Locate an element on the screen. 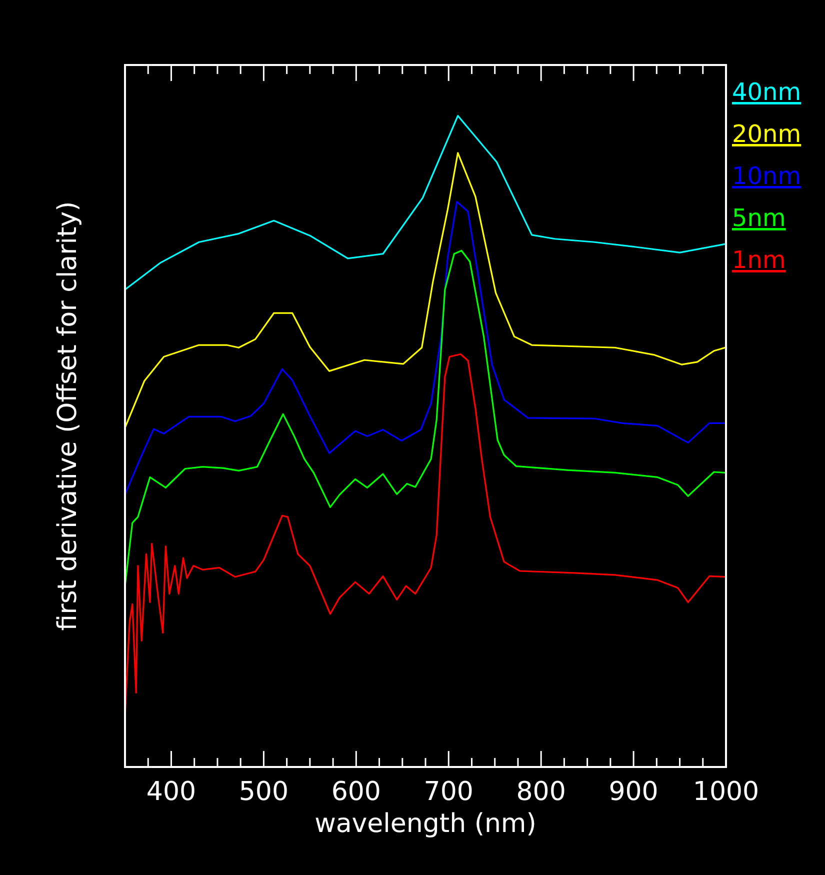 The height and width of the screenshot is (875, 825). text: 5nm is located at coordinates (759, 218).